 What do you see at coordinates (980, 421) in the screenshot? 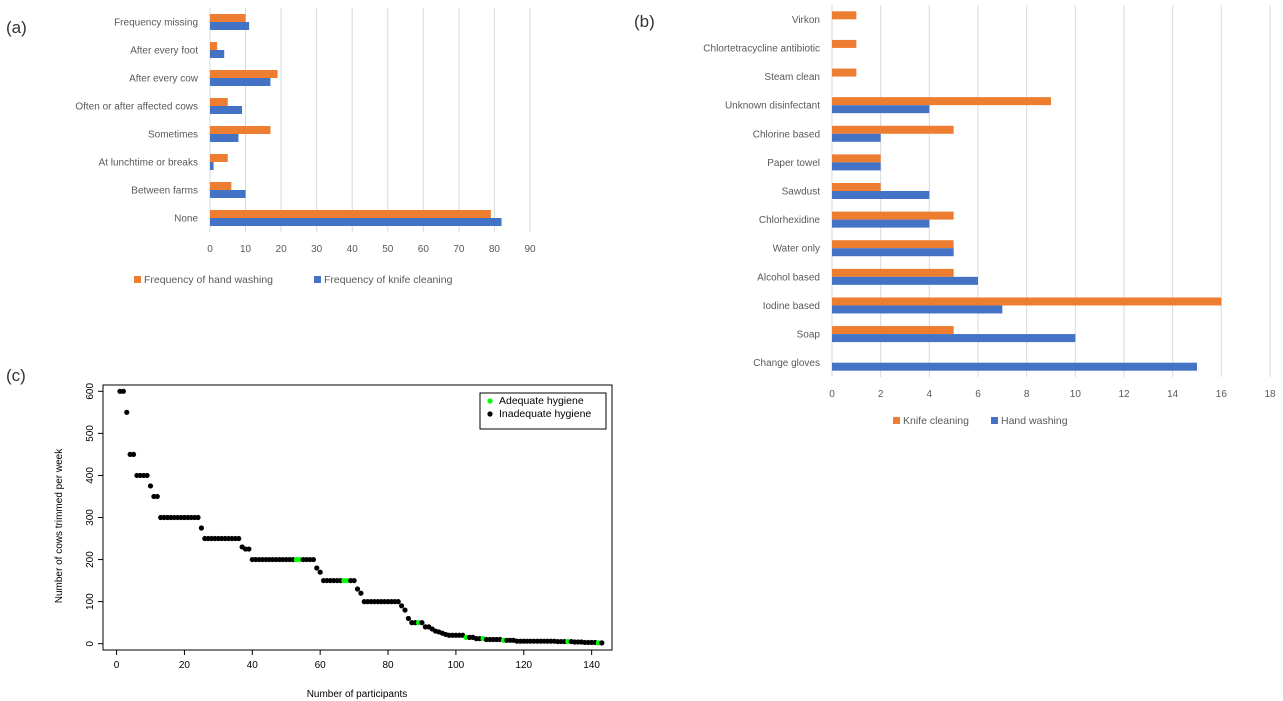
I see `panel-b-legend: Knife cleaning Hand washing` at bounding box center [980, 421].